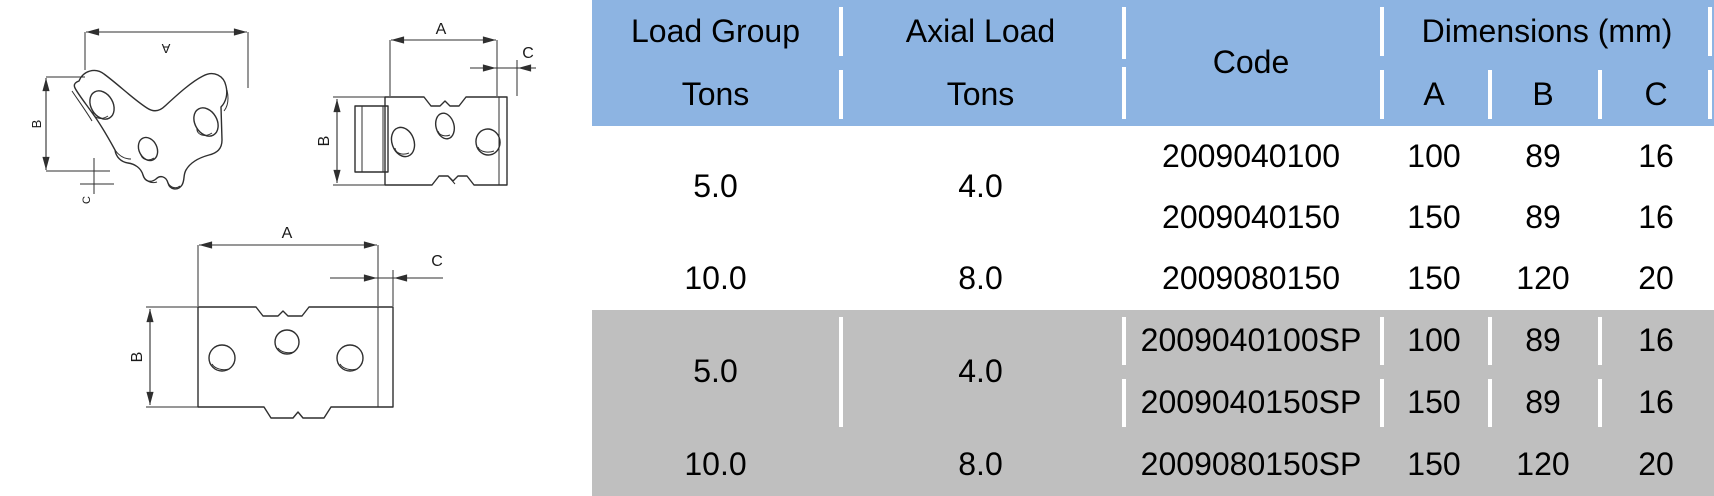  I want to click on header-dim-c: C, so click(1656, 94).